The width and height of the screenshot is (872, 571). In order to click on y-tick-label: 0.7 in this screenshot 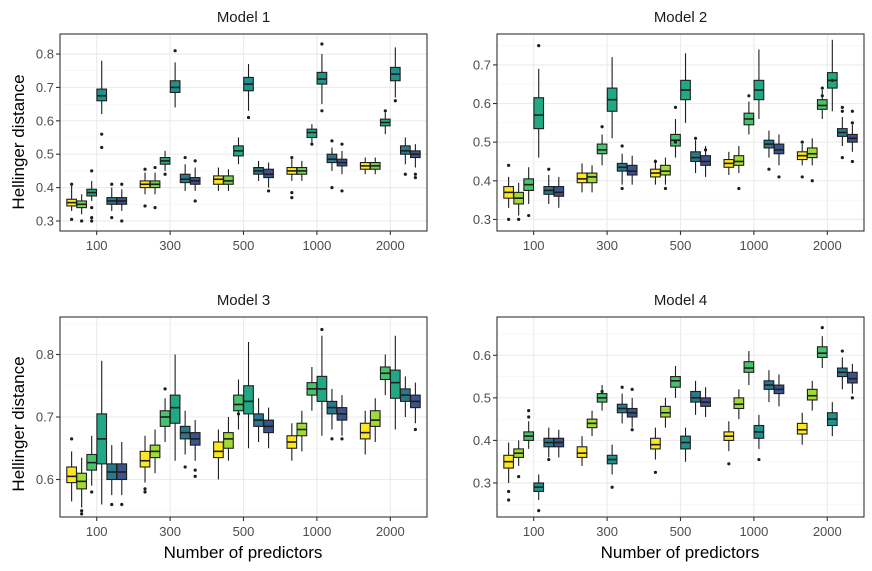, I will do `click(45, 87)`.